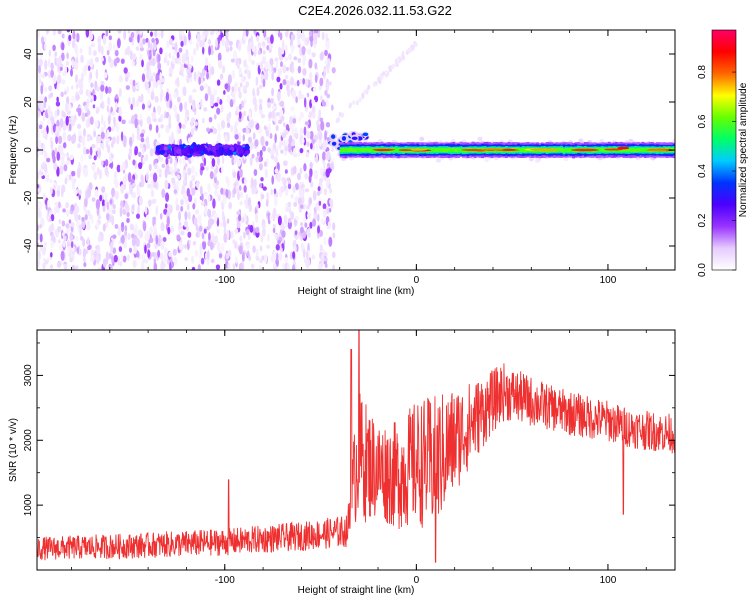 The image size is (750, 600). Describe the element at coordinates (382, 77) in the screenshot. I see `streak-cell` at that location.